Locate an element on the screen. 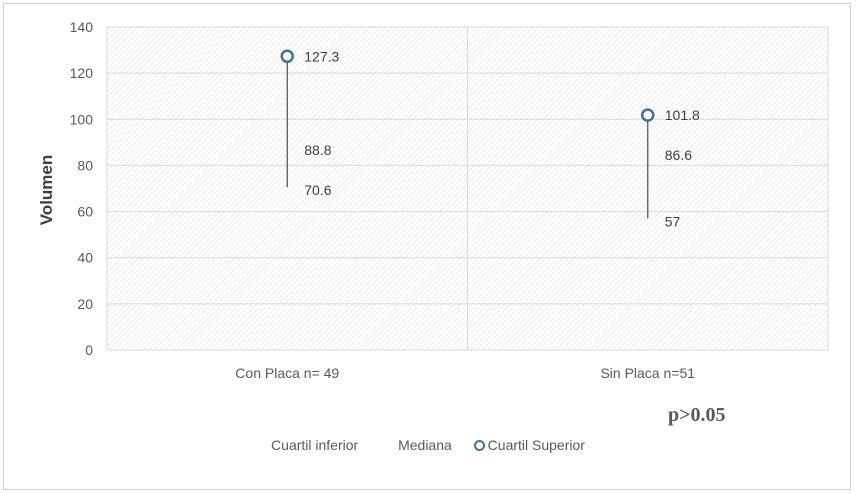  legend-item-median: Mediana is located at coordinates (425, 445).